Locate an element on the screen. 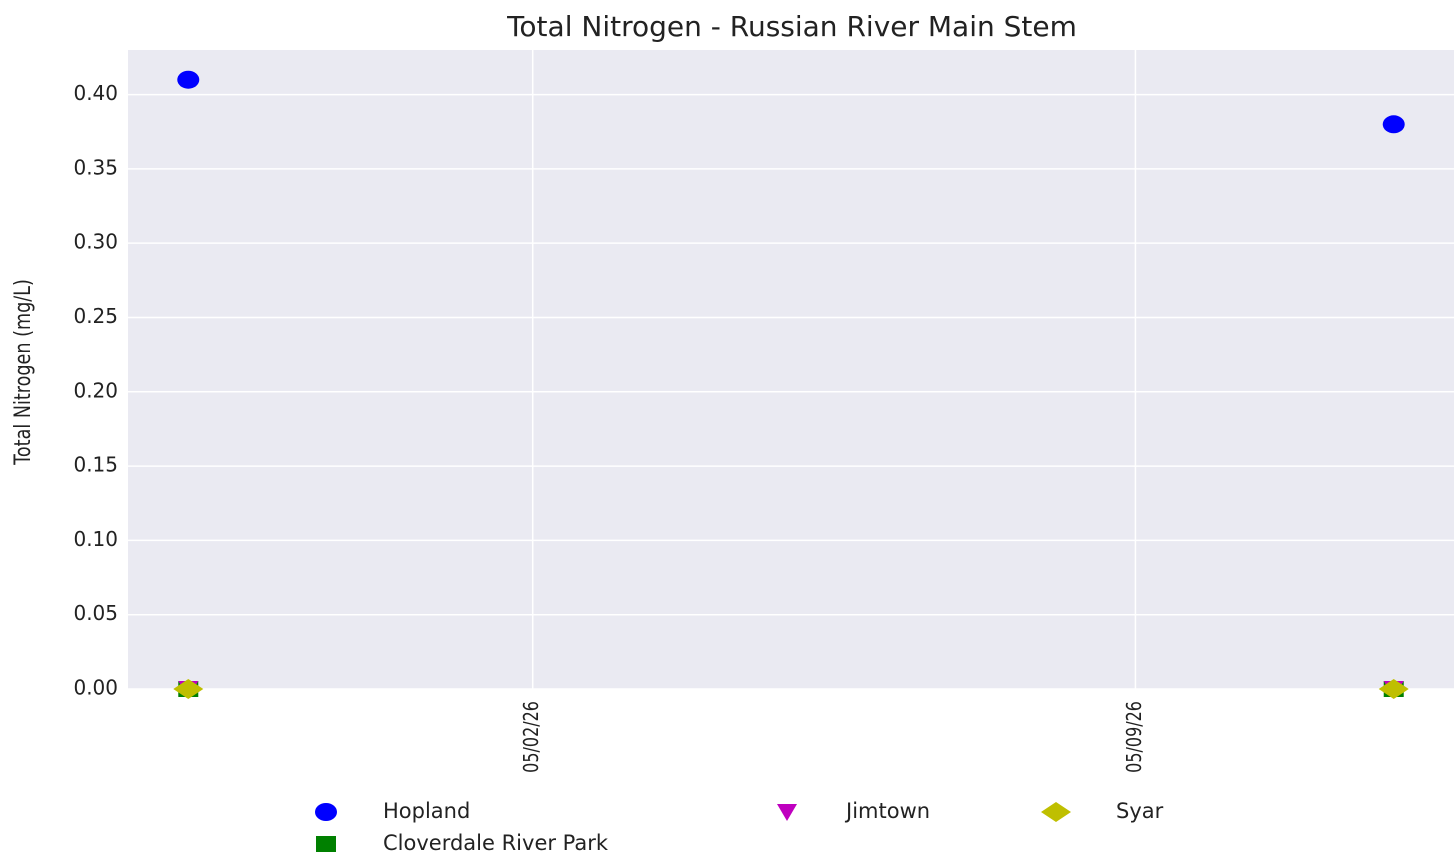 Image resolution: width=1454 pixels, height=859 pixels. x-tick-label: 05/02/26 is located at coordinates (532, 737).